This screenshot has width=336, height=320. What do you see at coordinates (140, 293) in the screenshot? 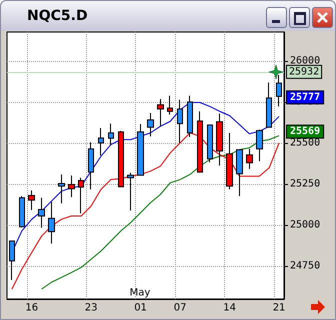
I see `annotation: May` at bounding box center [140, 293].